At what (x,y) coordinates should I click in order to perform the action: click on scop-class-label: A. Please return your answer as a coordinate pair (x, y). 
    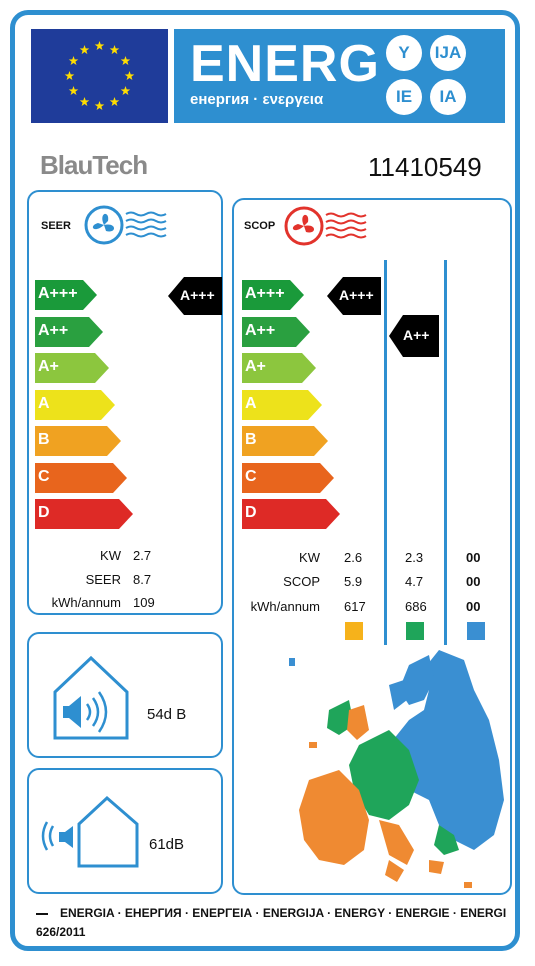
    Looking at the image, I should click on (251, 403).